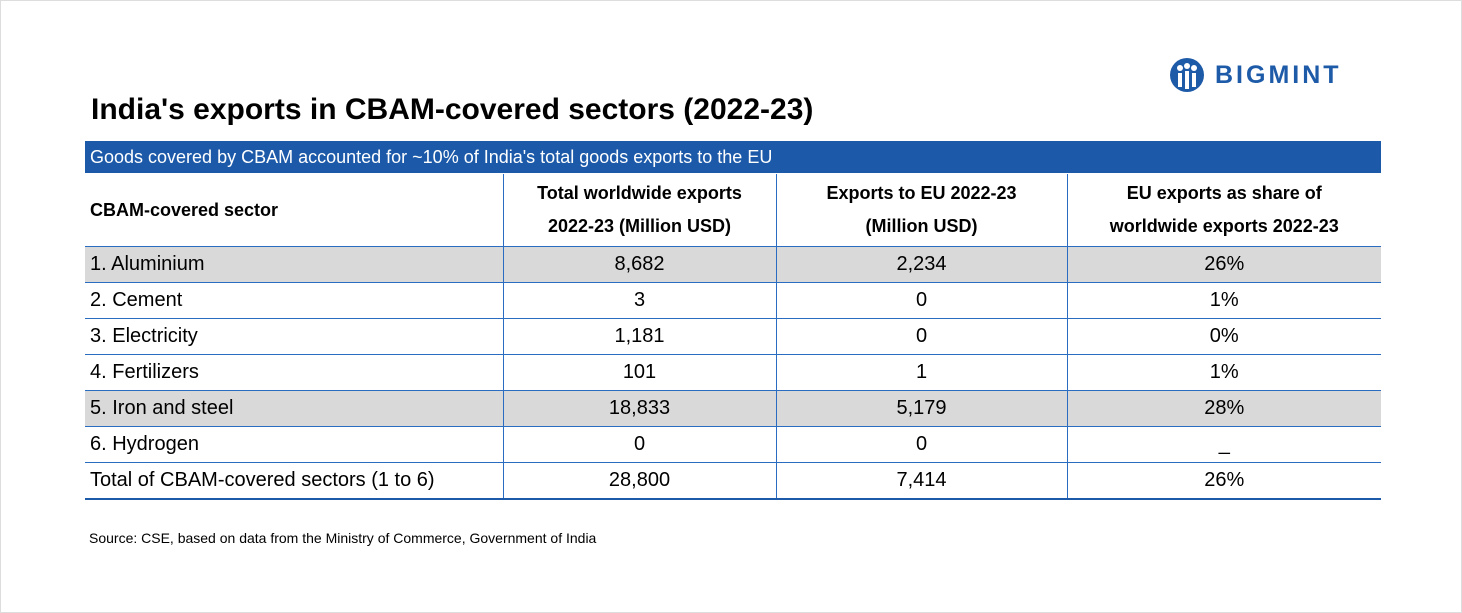  Describe the element at coordinates (639, 372) in the screenshot. I see `table-cell: 101` at that location.